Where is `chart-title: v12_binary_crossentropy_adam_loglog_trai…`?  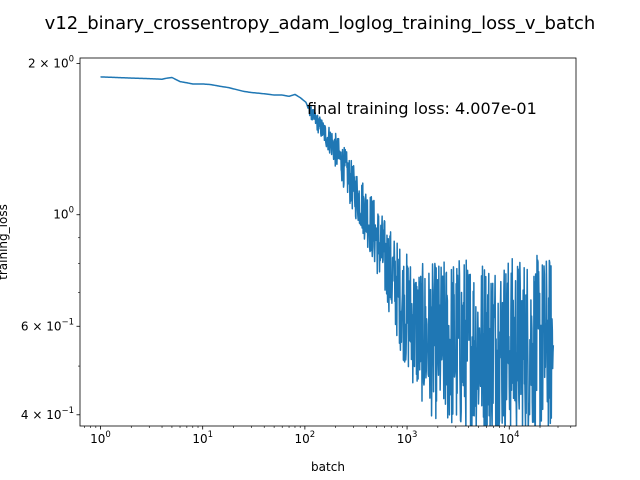 chart-title: v12_binary_crossentropy_adam_loglog_trai… is located at coordinates (320, 23).